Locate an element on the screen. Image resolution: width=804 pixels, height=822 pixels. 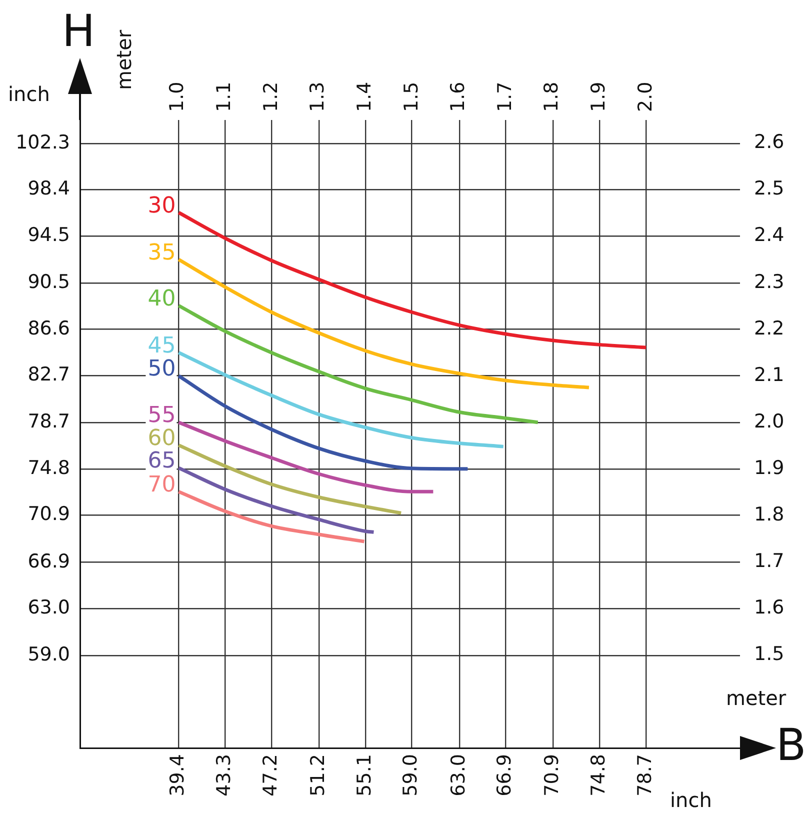
x2-tick-label: 1.6 is located at coordinates (458, 97).